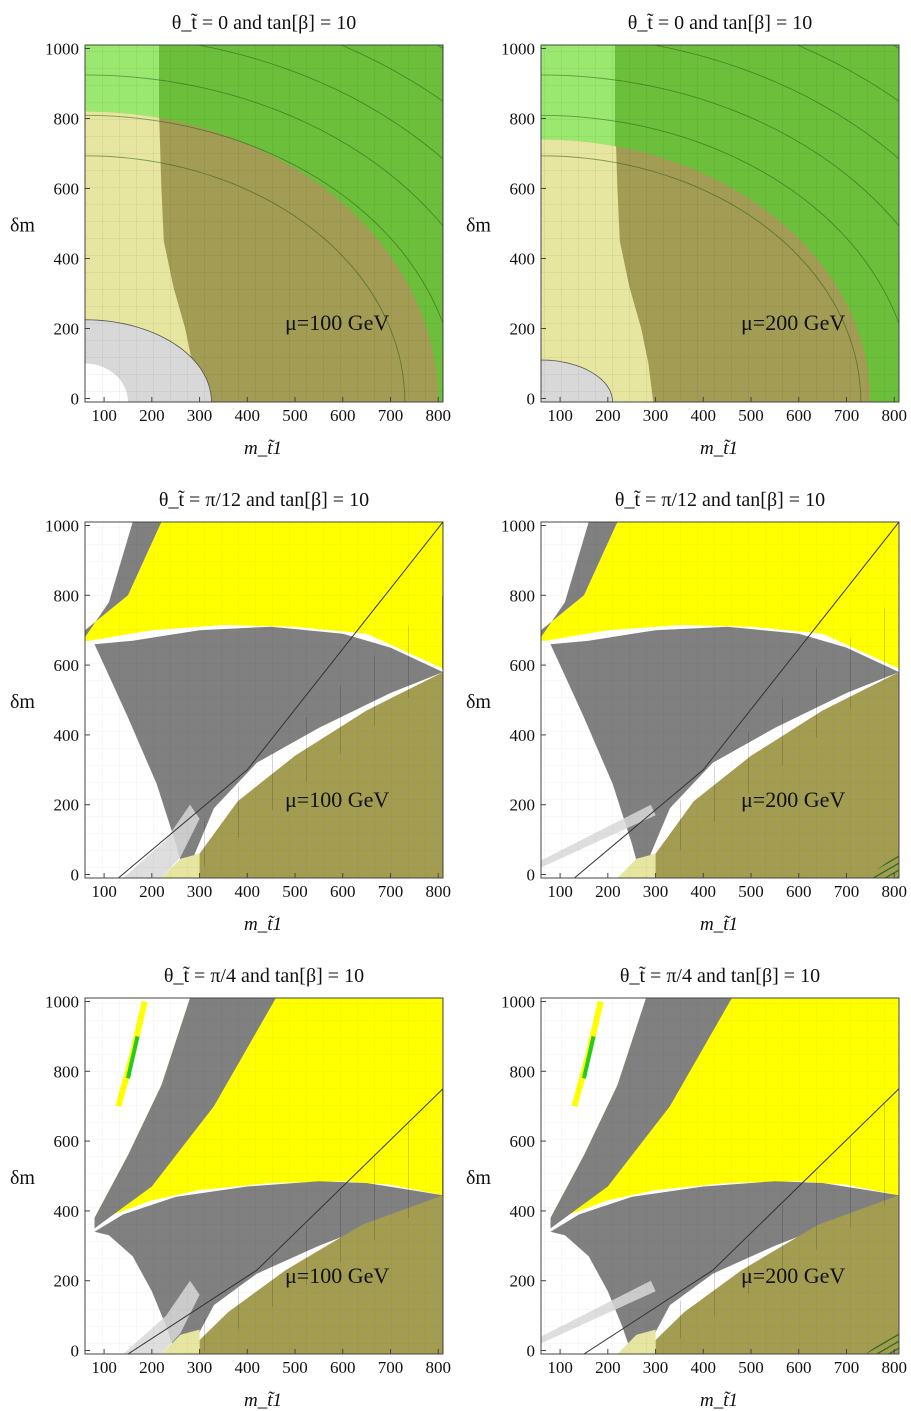 This screenshot has height=1411, width=911. What do you see at coordinates (264, 23) in the screenshot?
I see `panel-title: θ_t̃ = 0 and tan[β] = 10` at bounding box center [264, 23].